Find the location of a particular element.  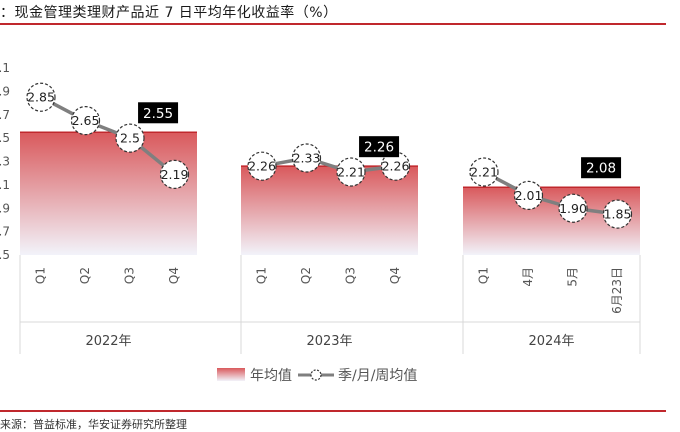

annual-value-label: 2.55 is located at coordinates (158, 114).